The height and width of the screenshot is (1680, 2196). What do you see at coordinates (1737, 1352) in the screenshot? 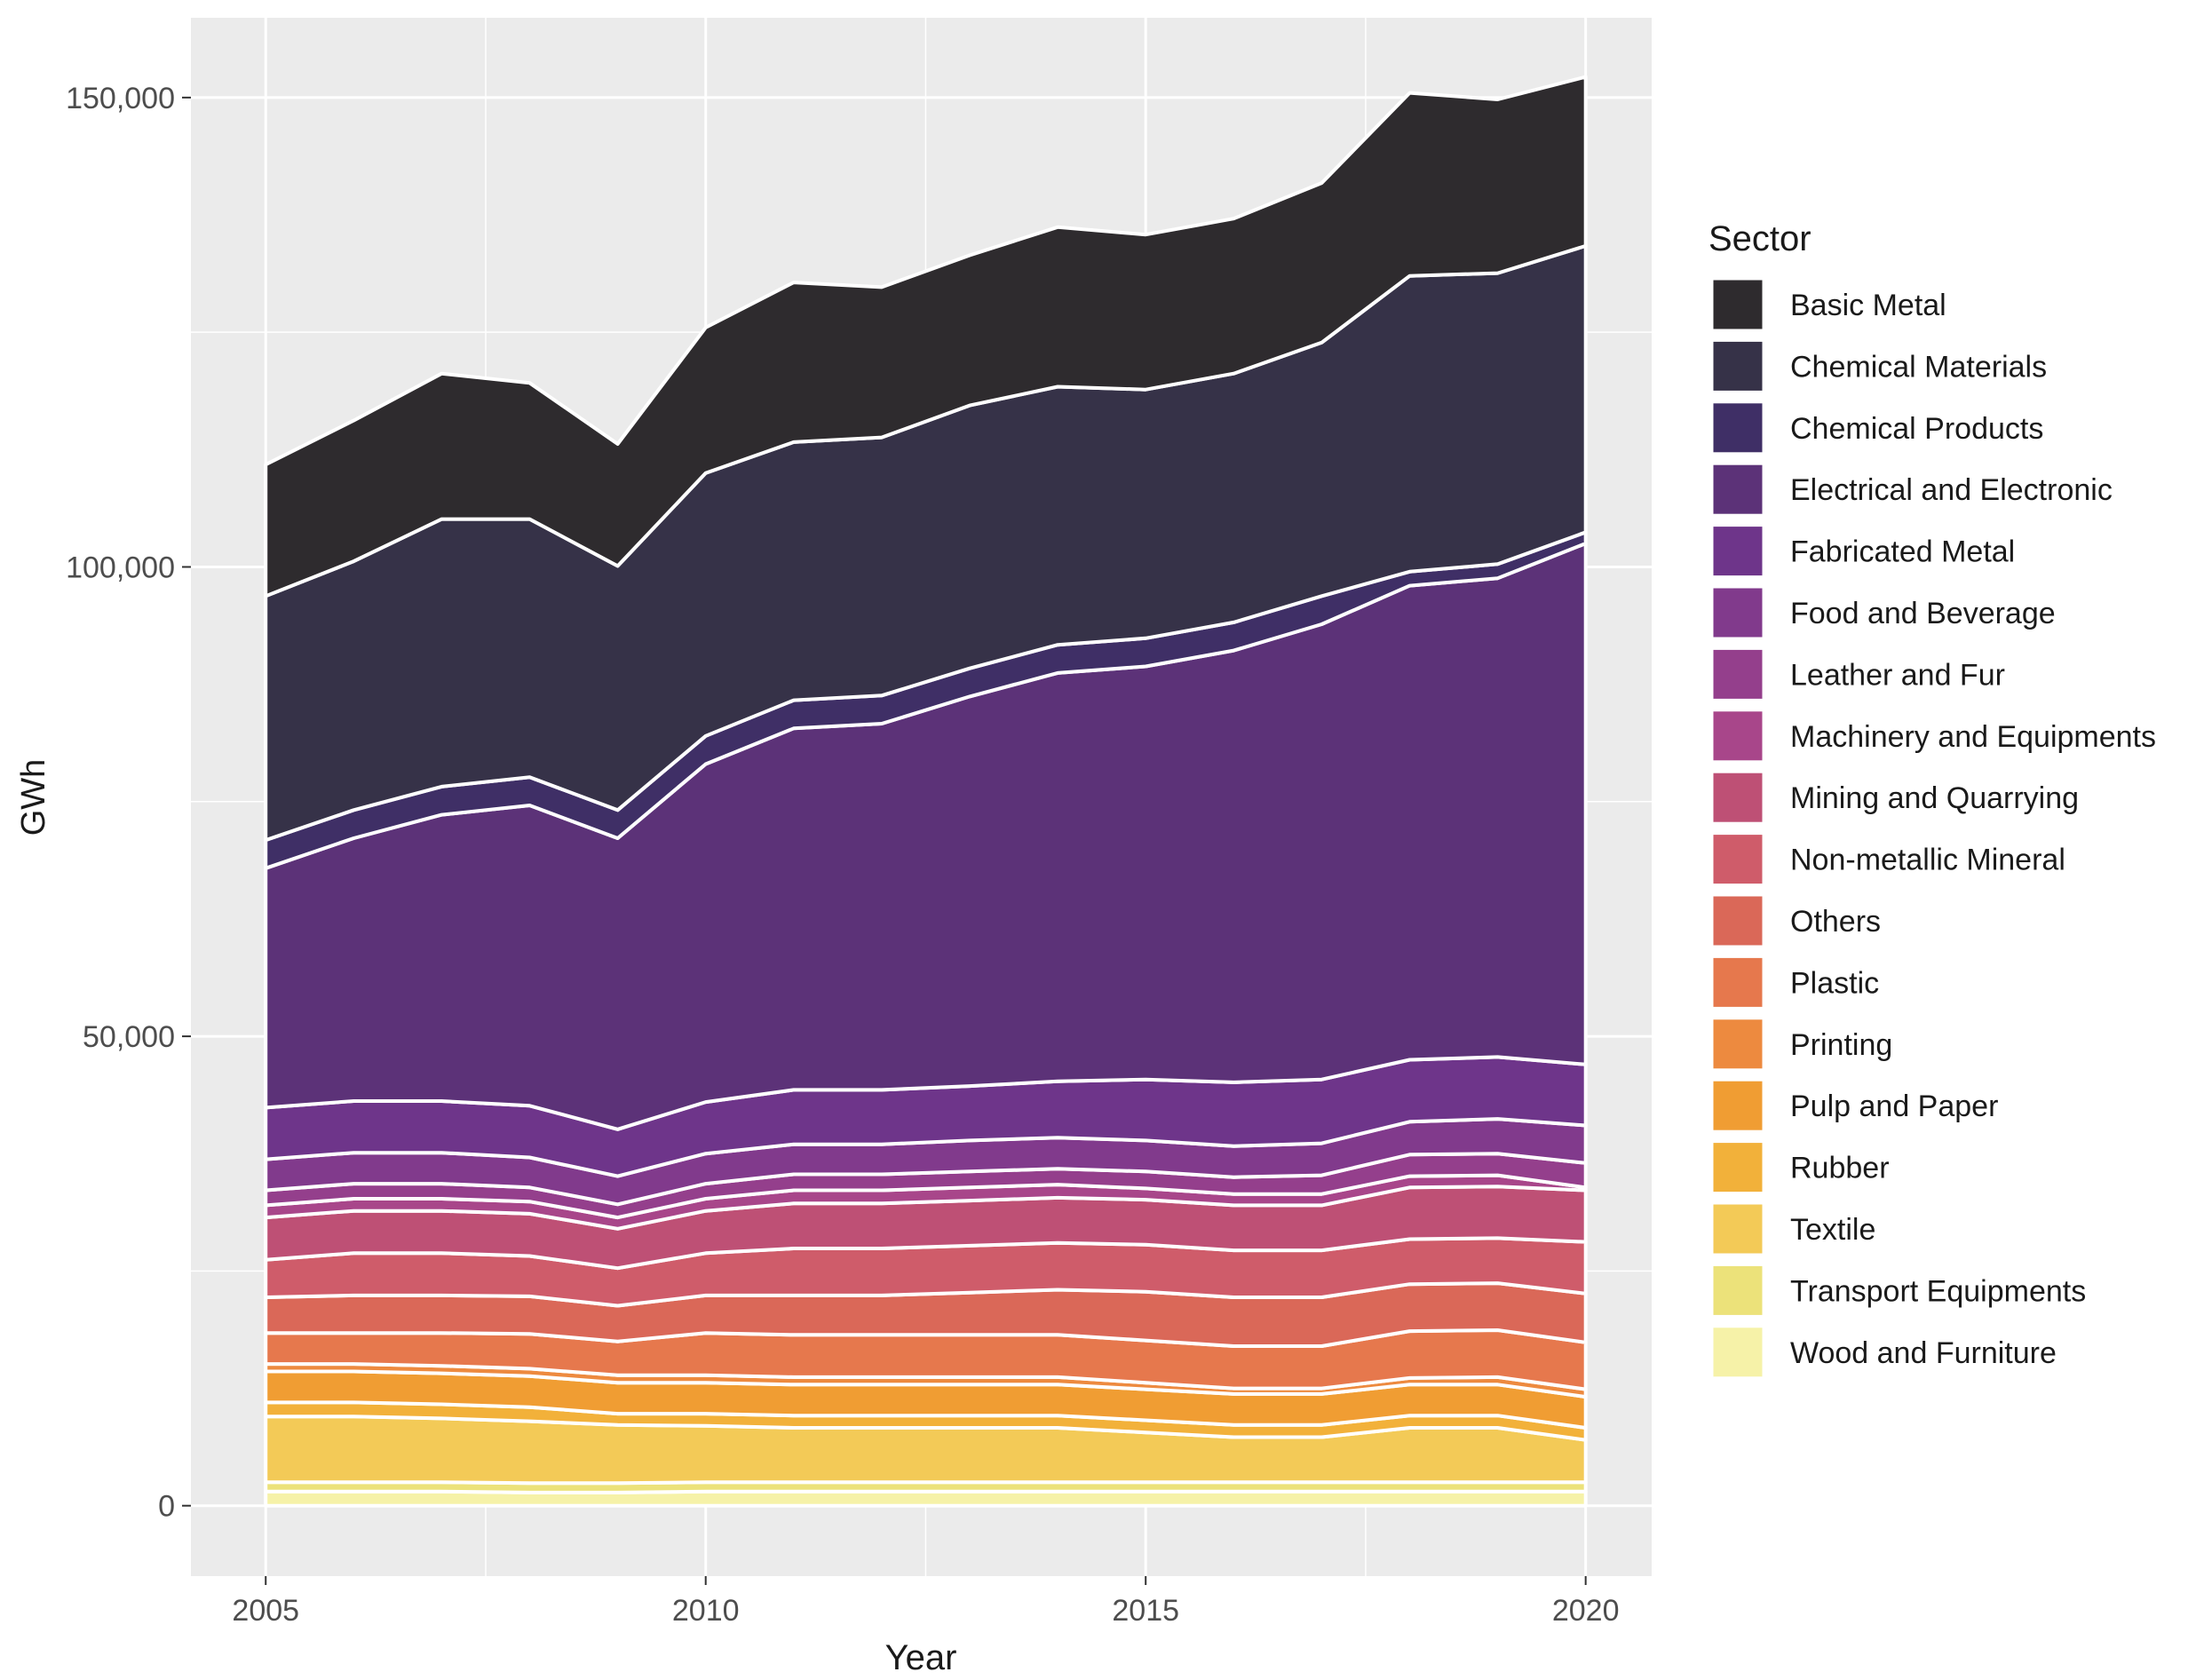
I see `legend-key-wood-and-furniture` at bounding box center [1737, 1352].